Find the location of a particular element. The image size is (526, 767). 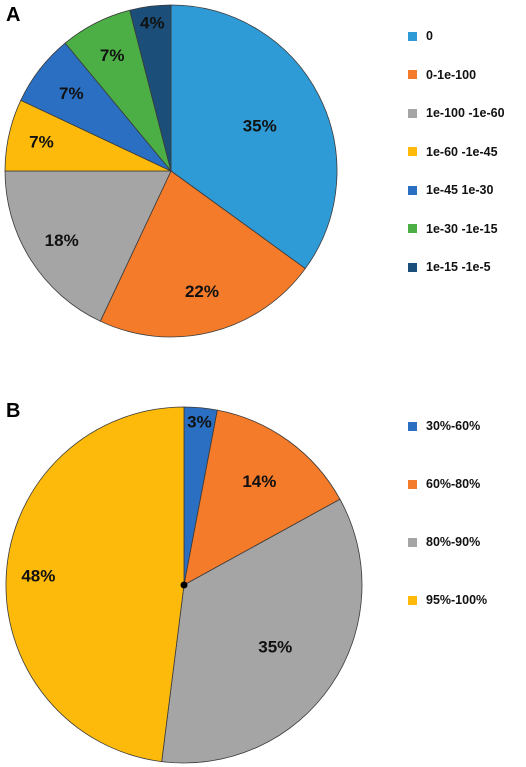

legend-label: 1e-60 -1e-45 is located at coordinates (462, 151).